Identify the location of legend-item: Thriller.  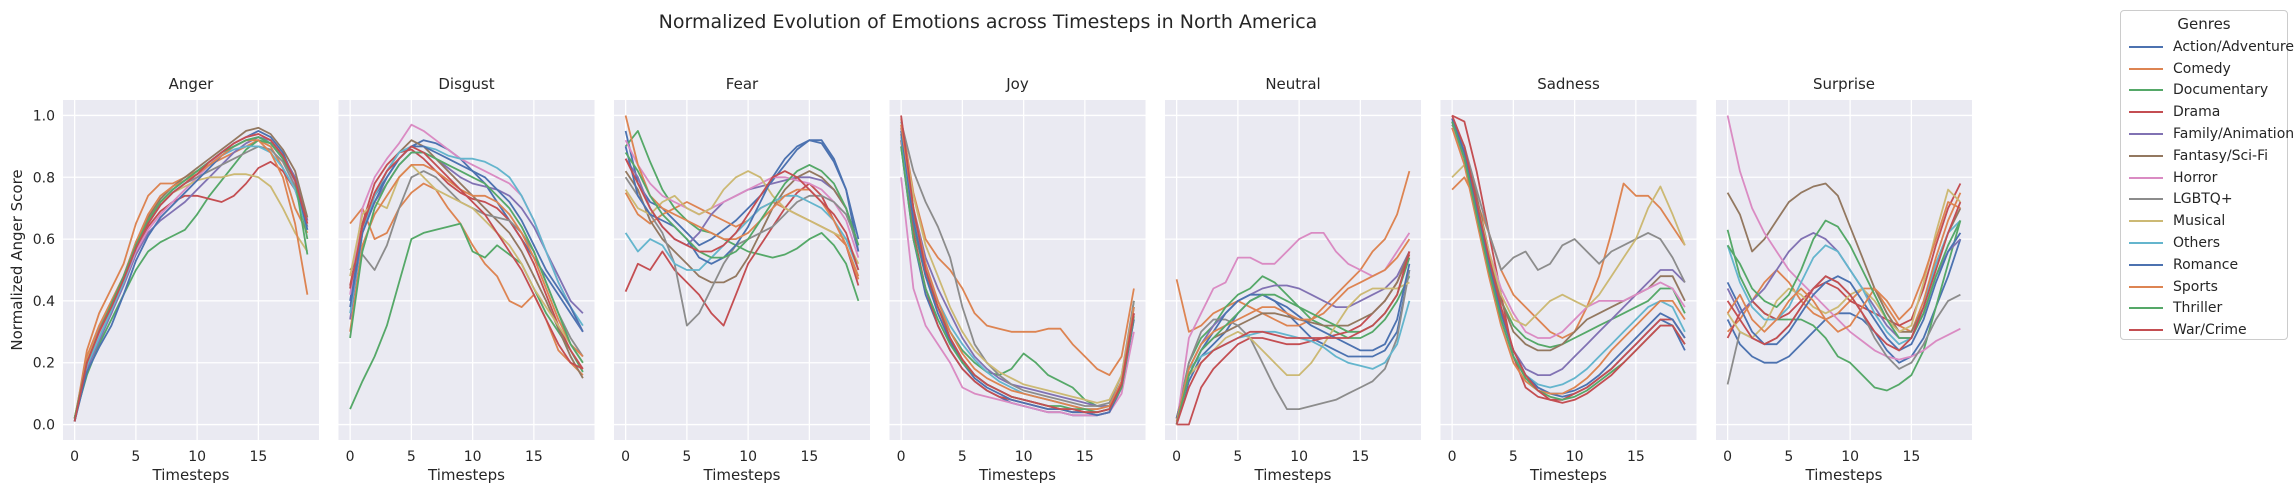
(2204, 309).